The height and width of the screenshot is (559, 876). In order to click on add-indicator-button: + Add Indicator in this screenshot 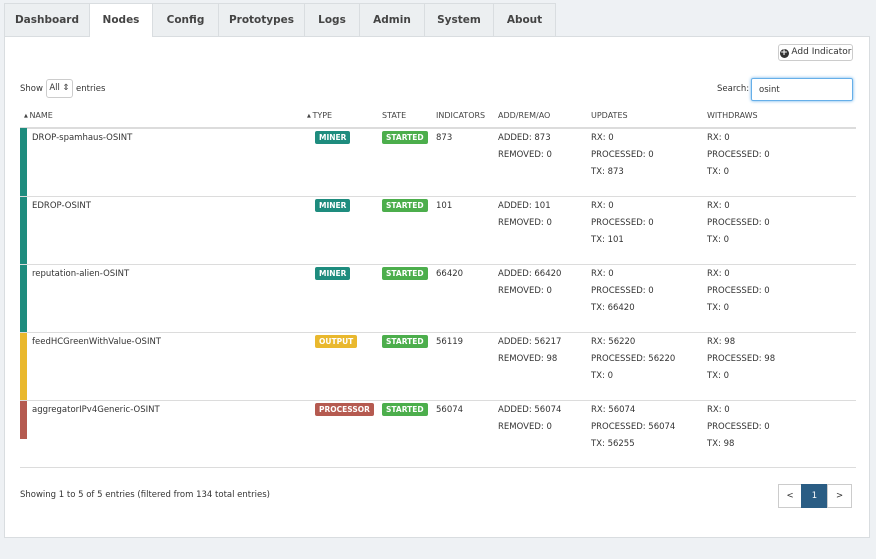, I will do `click(815, 52)`.